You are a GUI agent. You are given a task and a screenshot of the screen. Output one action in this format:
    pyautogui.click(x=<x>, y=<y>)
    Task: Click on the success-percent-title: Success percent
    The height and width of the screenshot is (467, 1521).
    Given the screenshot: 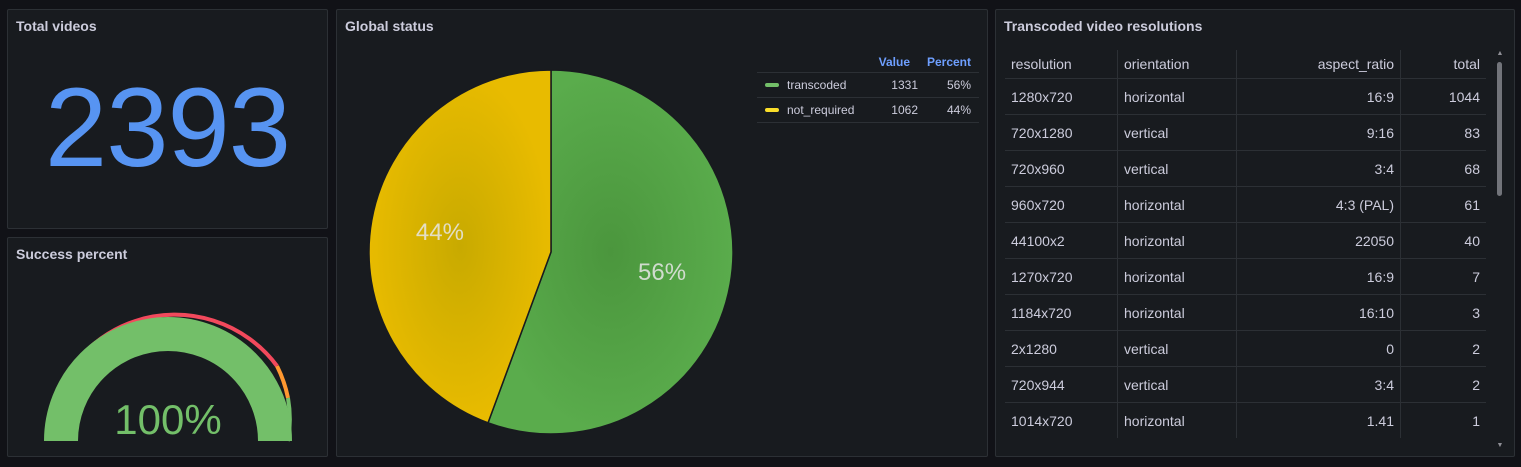 What is the action you would take?
    pyautogui.click(x=72, y=254)
    